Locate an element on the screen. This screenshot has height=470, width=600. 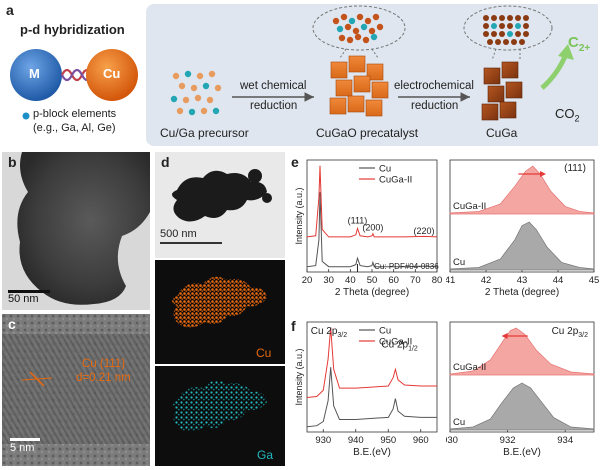
precatalyst-atoms is located at coordinates (358, 28).